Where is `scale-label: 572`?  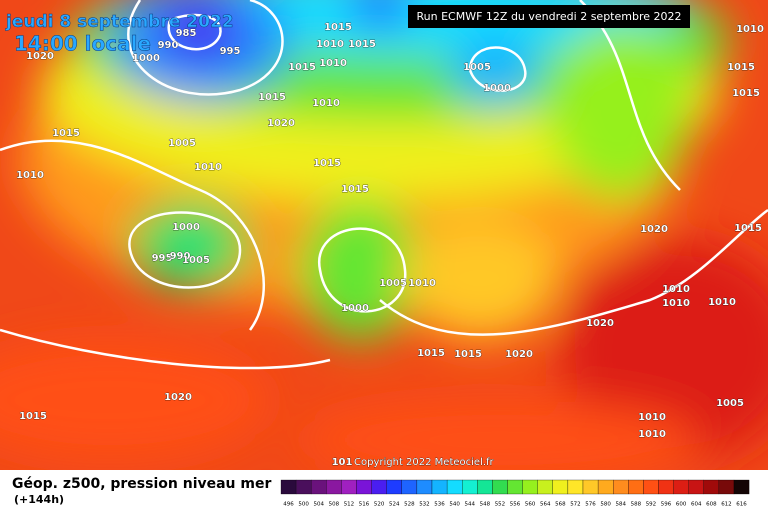
scale-label: 572 is located at coordinates (575, 505).